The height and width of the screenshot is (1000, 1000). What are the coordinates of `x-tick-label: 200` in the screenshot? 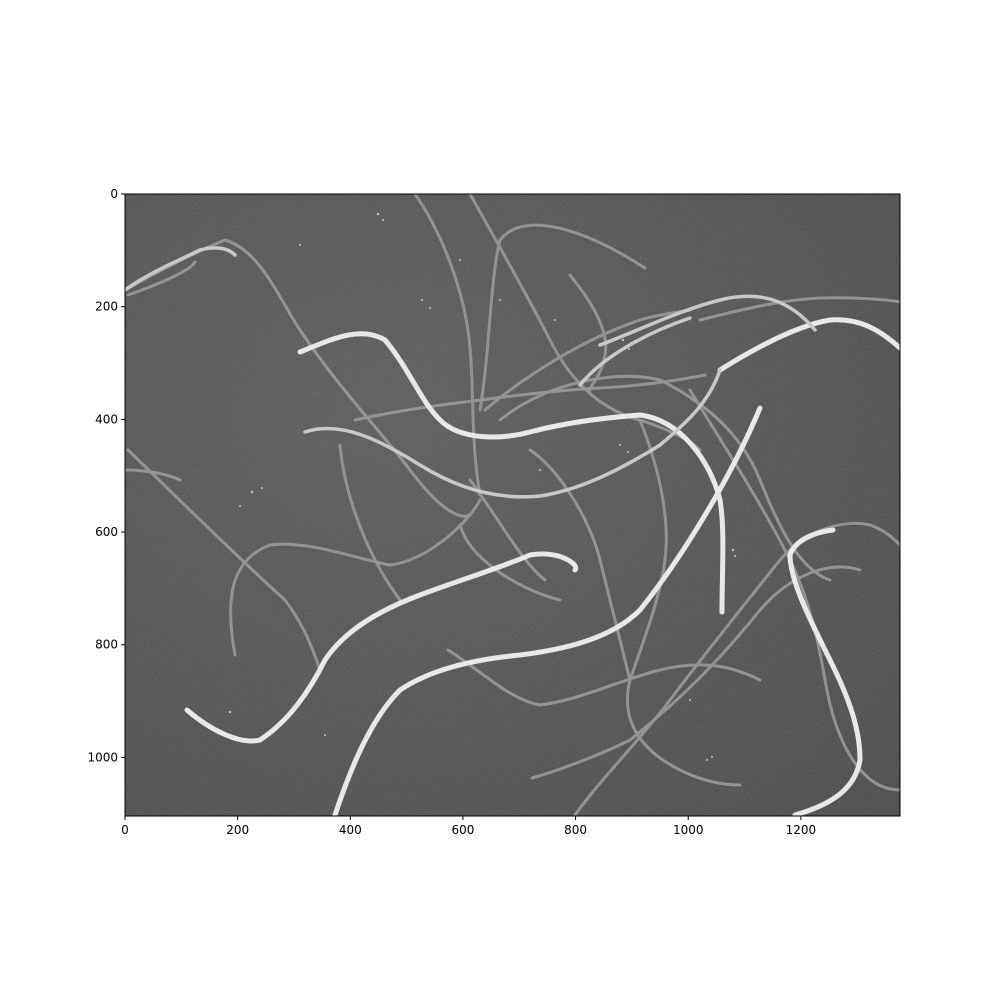 It's located at (237, 830).